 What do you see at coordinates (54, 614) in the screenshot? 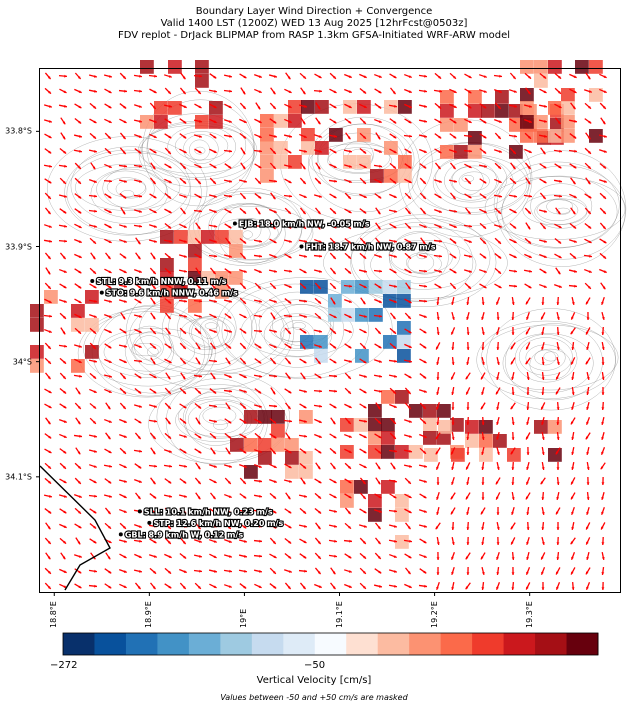
I see `x-tick-label: 18.8°E` at bounding box center [54, 614].